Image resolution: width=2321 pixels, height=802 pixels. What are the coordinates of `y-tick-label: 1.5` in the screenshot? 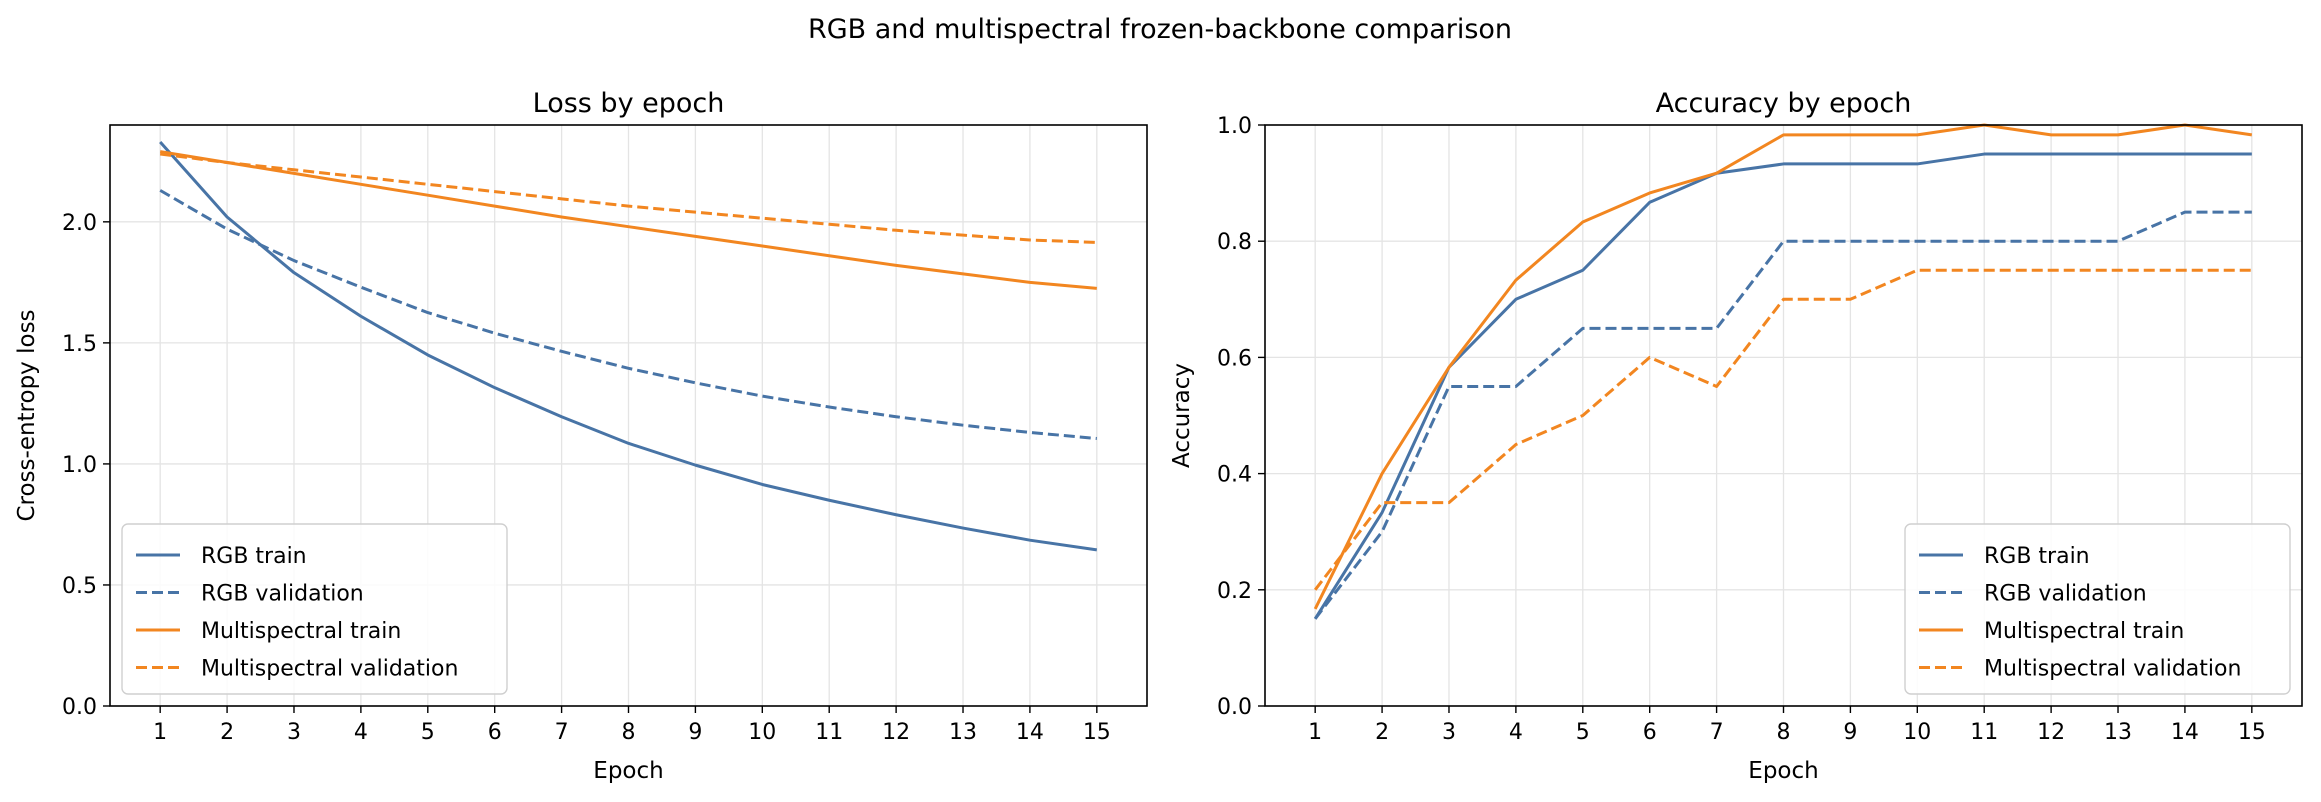 It's located at (79, 344).